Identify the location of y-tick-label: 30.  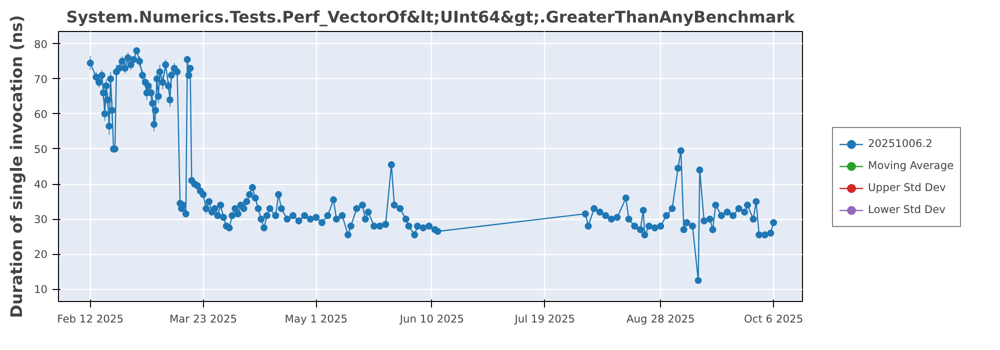
(41, 219).